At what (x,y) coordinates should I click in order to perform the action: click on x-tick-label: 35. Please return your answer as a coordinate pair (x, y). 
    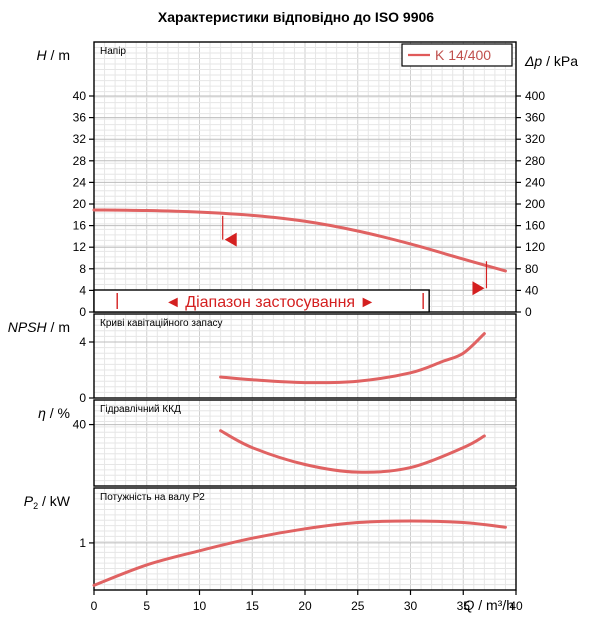
    Looking at the image, I should click on (464, 606).